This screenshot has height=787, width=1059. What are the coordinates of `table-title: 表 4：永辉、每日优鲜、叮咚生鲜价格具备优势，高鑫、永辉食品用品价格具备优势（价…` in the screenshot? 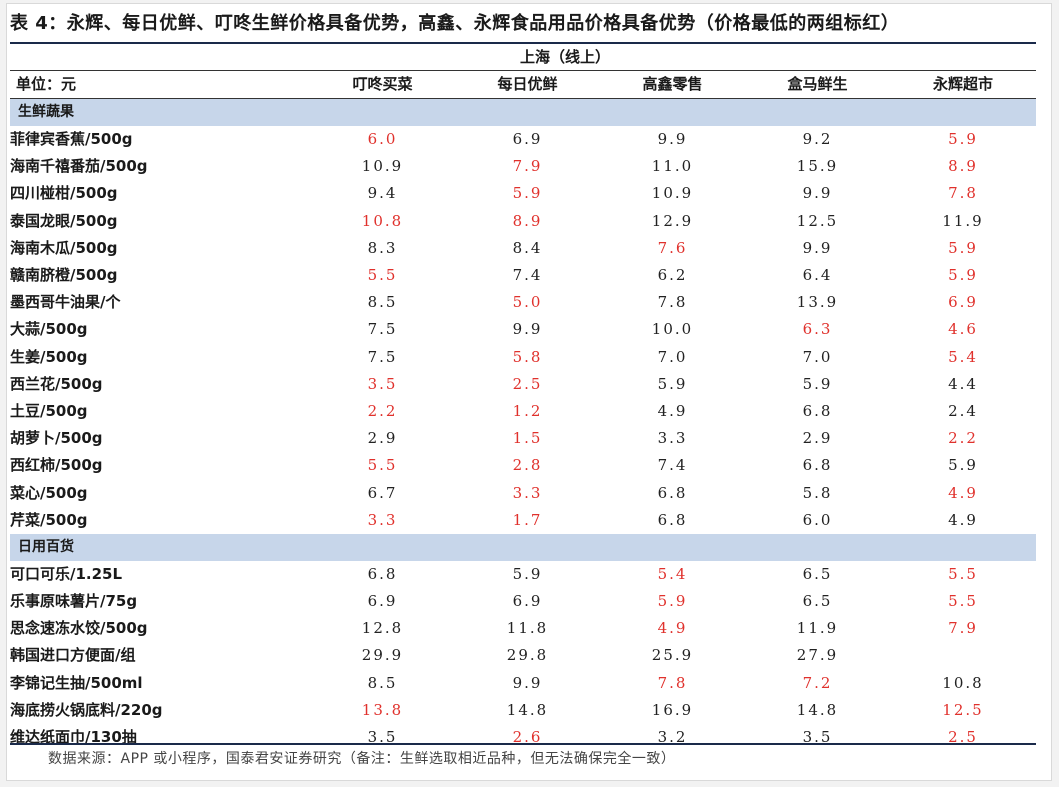 It's located at (455, 23).